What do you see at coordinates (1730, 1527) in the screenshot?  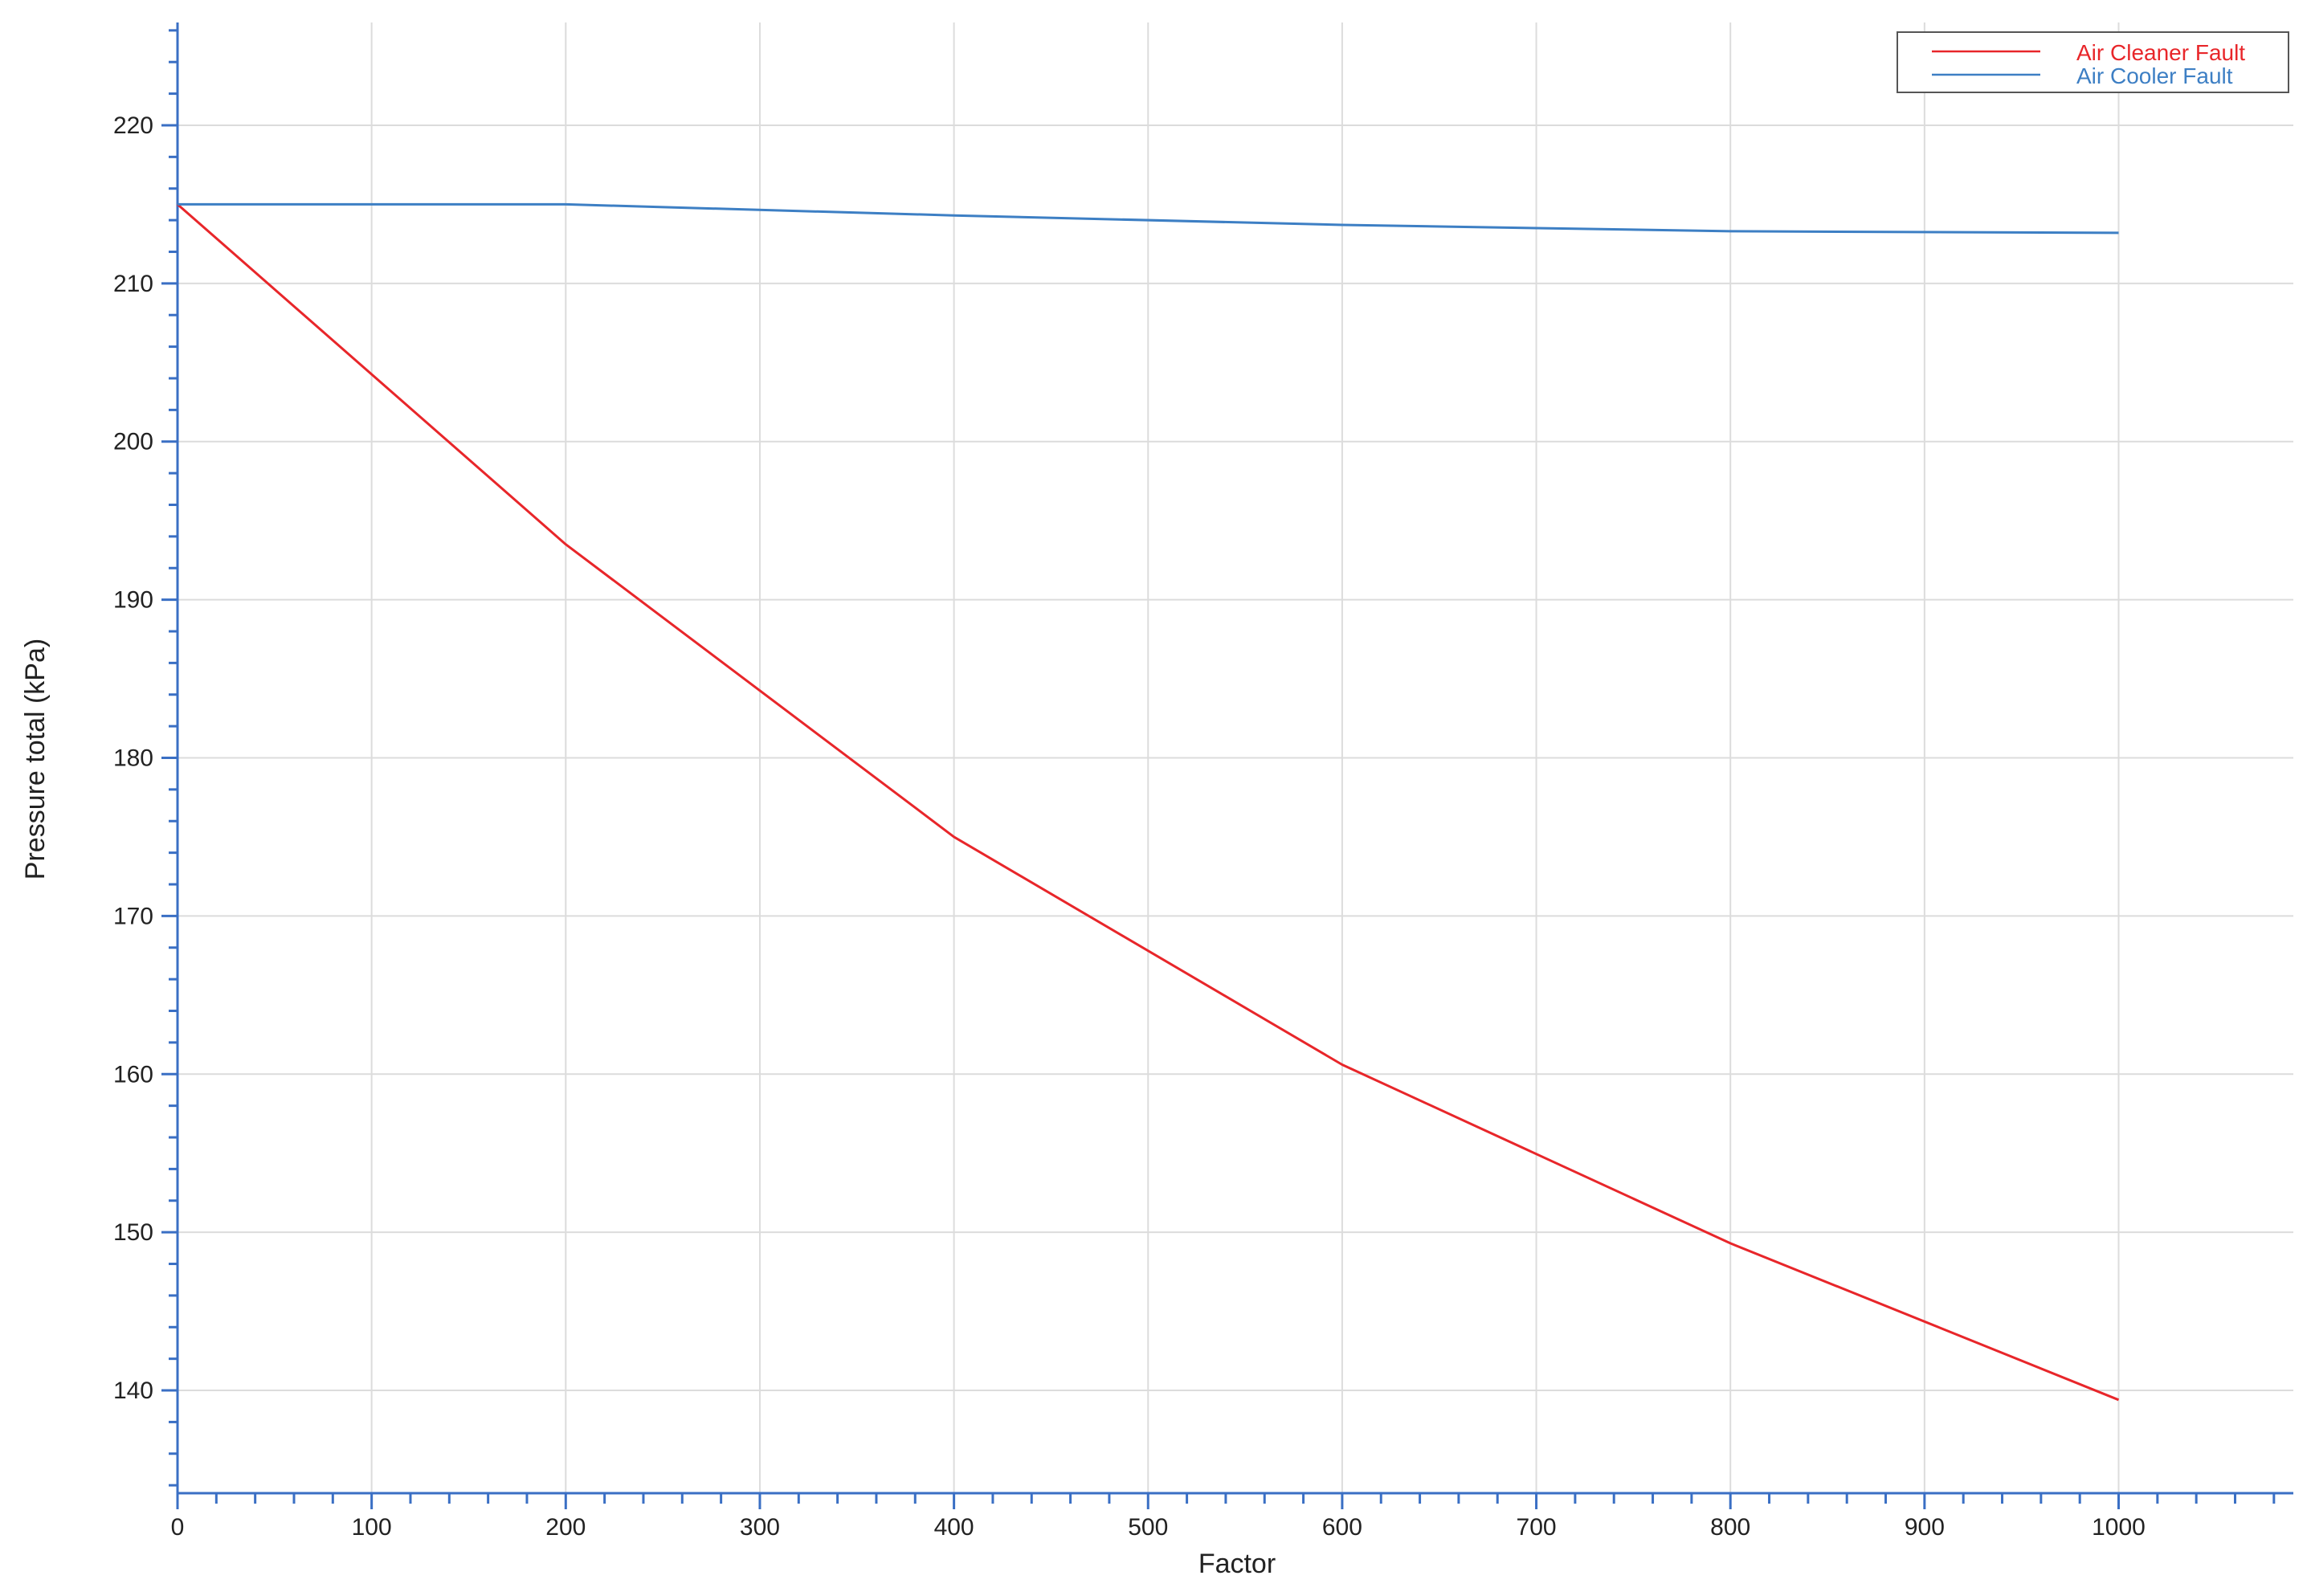 I see `x-tick-label: 800` at bounding box center [1730, 1527].